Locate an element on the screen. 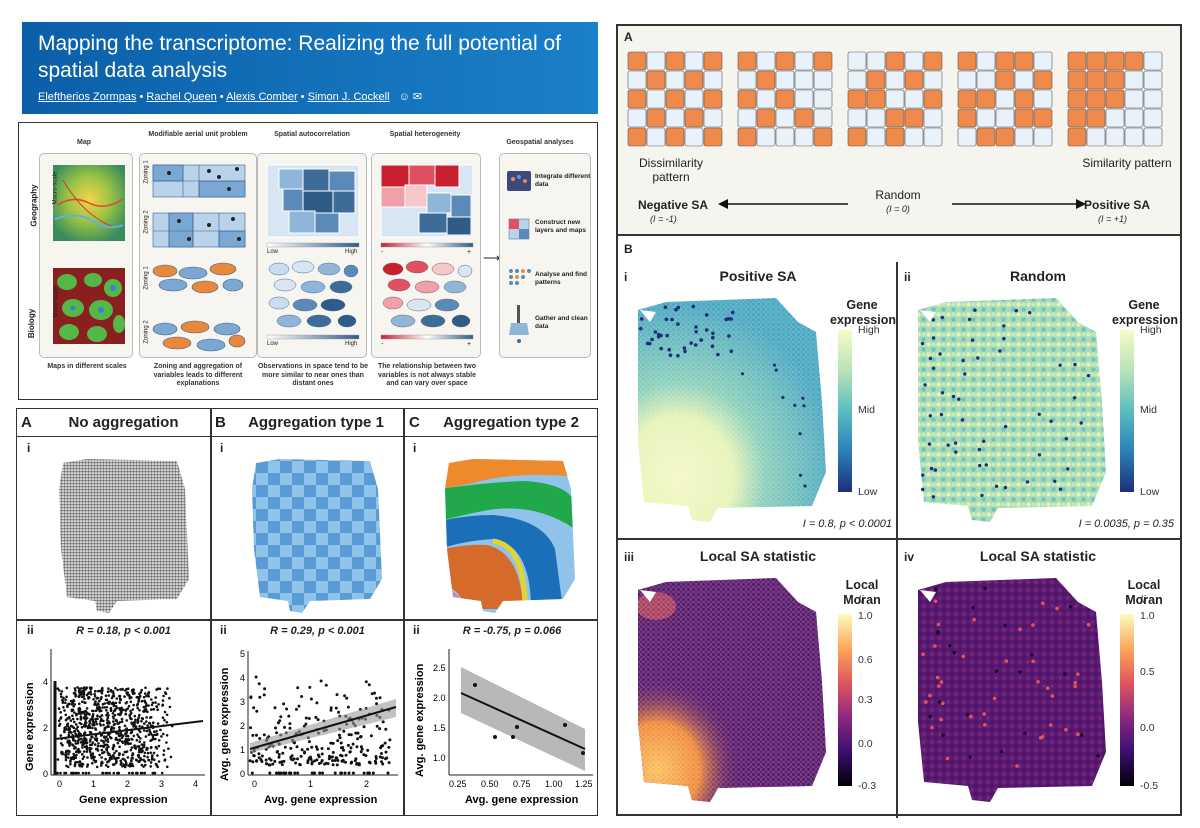 The width and height of the screenshot is (1200, 828). heterogeneity-panels is located at coordinates (427, 252).